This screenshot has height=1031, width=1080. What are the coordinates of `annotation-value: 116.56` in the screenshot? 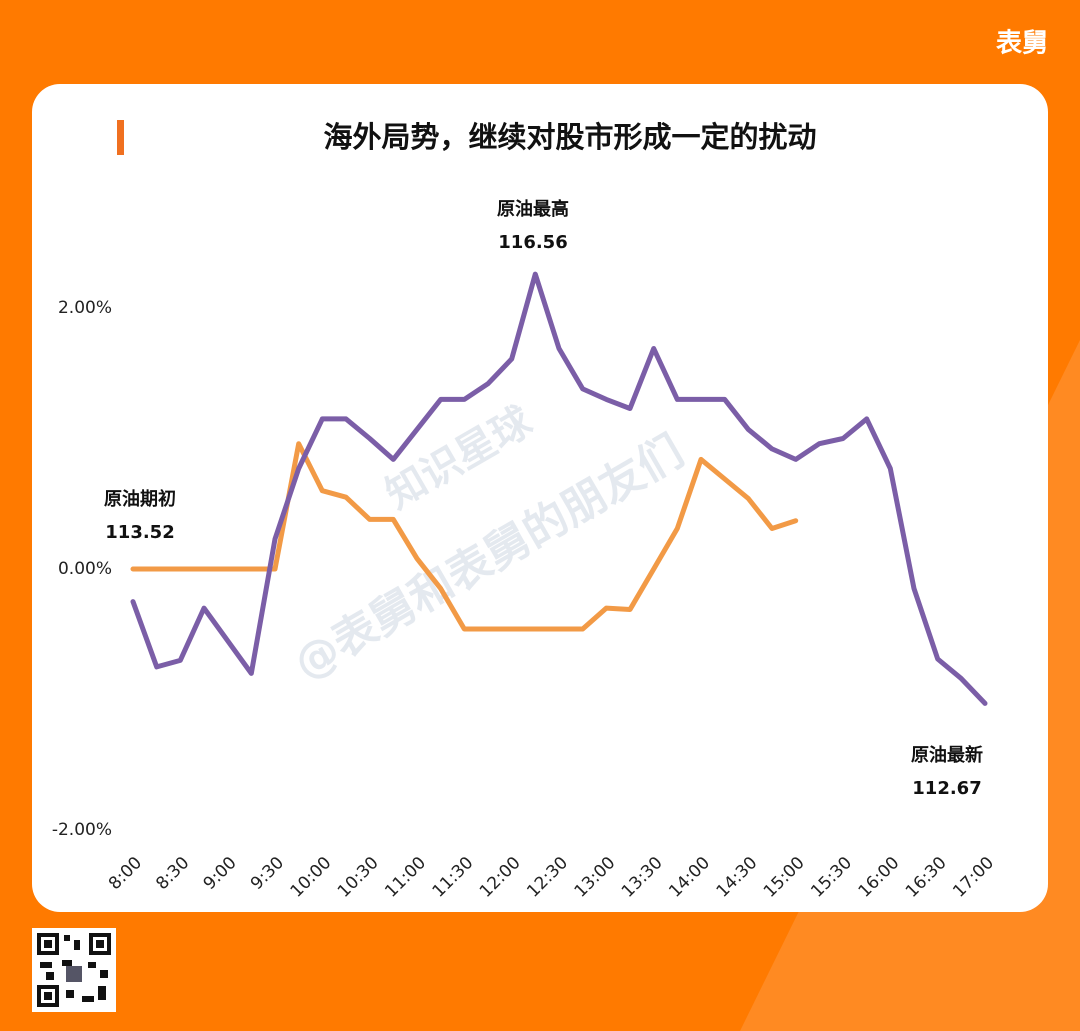 It's located at (532, 242).